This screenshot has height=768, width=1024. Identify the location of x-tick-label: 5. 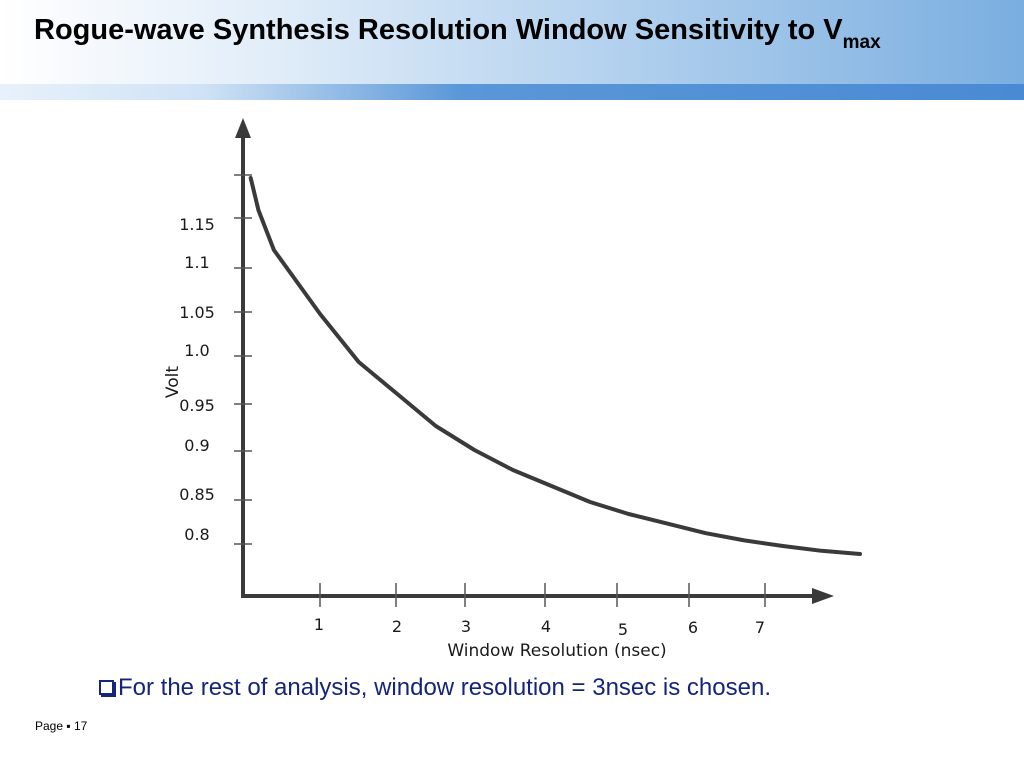
(623, 629).